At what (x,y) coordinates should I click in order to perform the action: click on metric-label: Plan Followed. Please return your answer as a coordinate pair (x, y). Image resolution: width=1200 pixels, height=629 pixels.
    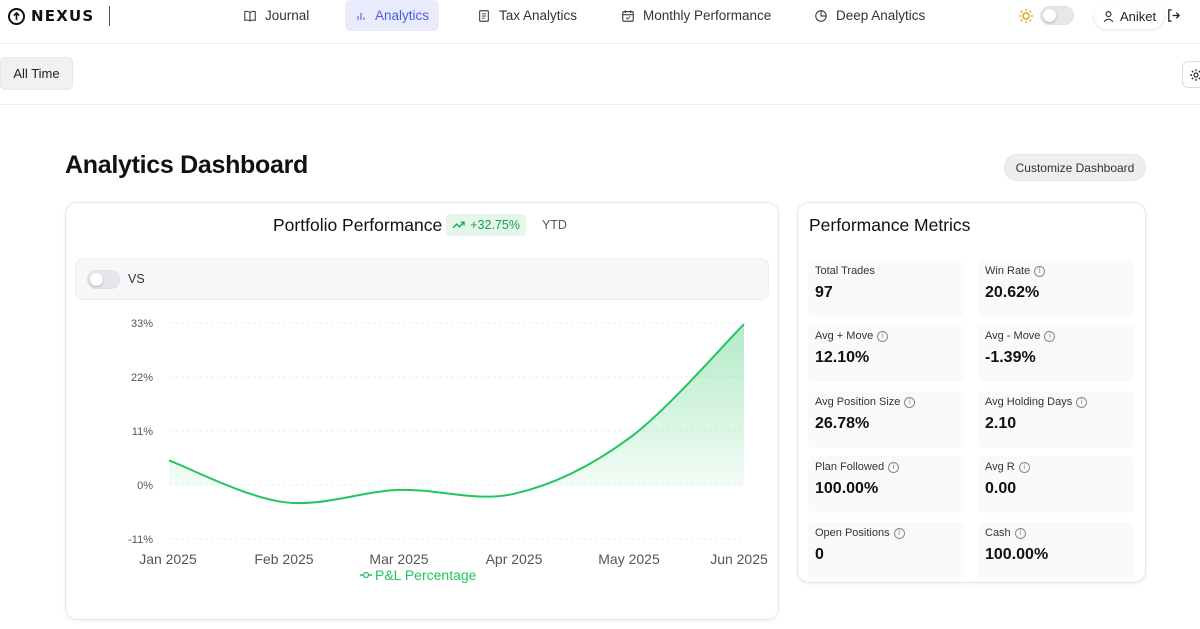
    Looking at the image, I should click on (850, 467).